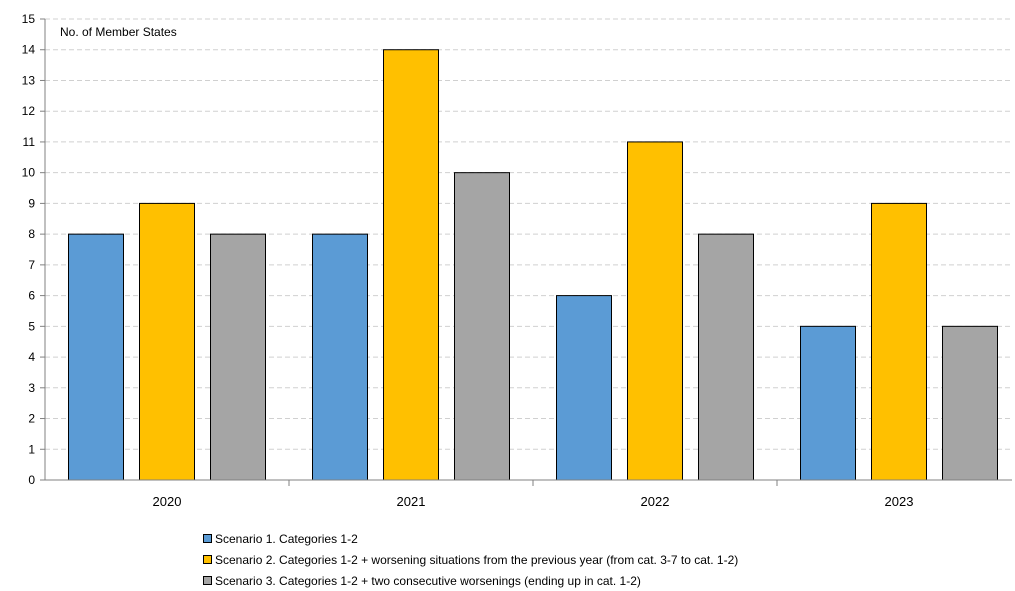 This screenshot has width=1015, height=591. Describe the element at coordinates (118, 32) in the screenshot. I see `y-axis-label: No. of Member States` at that location.